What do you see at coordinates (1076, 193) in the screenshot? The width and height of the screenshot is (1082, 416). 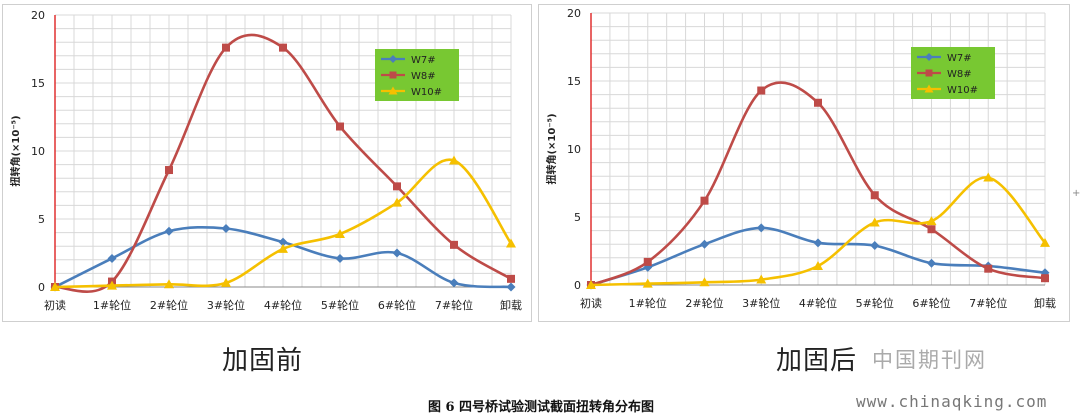 I see `edge-mark: +` at bounding box center [1076, 193].